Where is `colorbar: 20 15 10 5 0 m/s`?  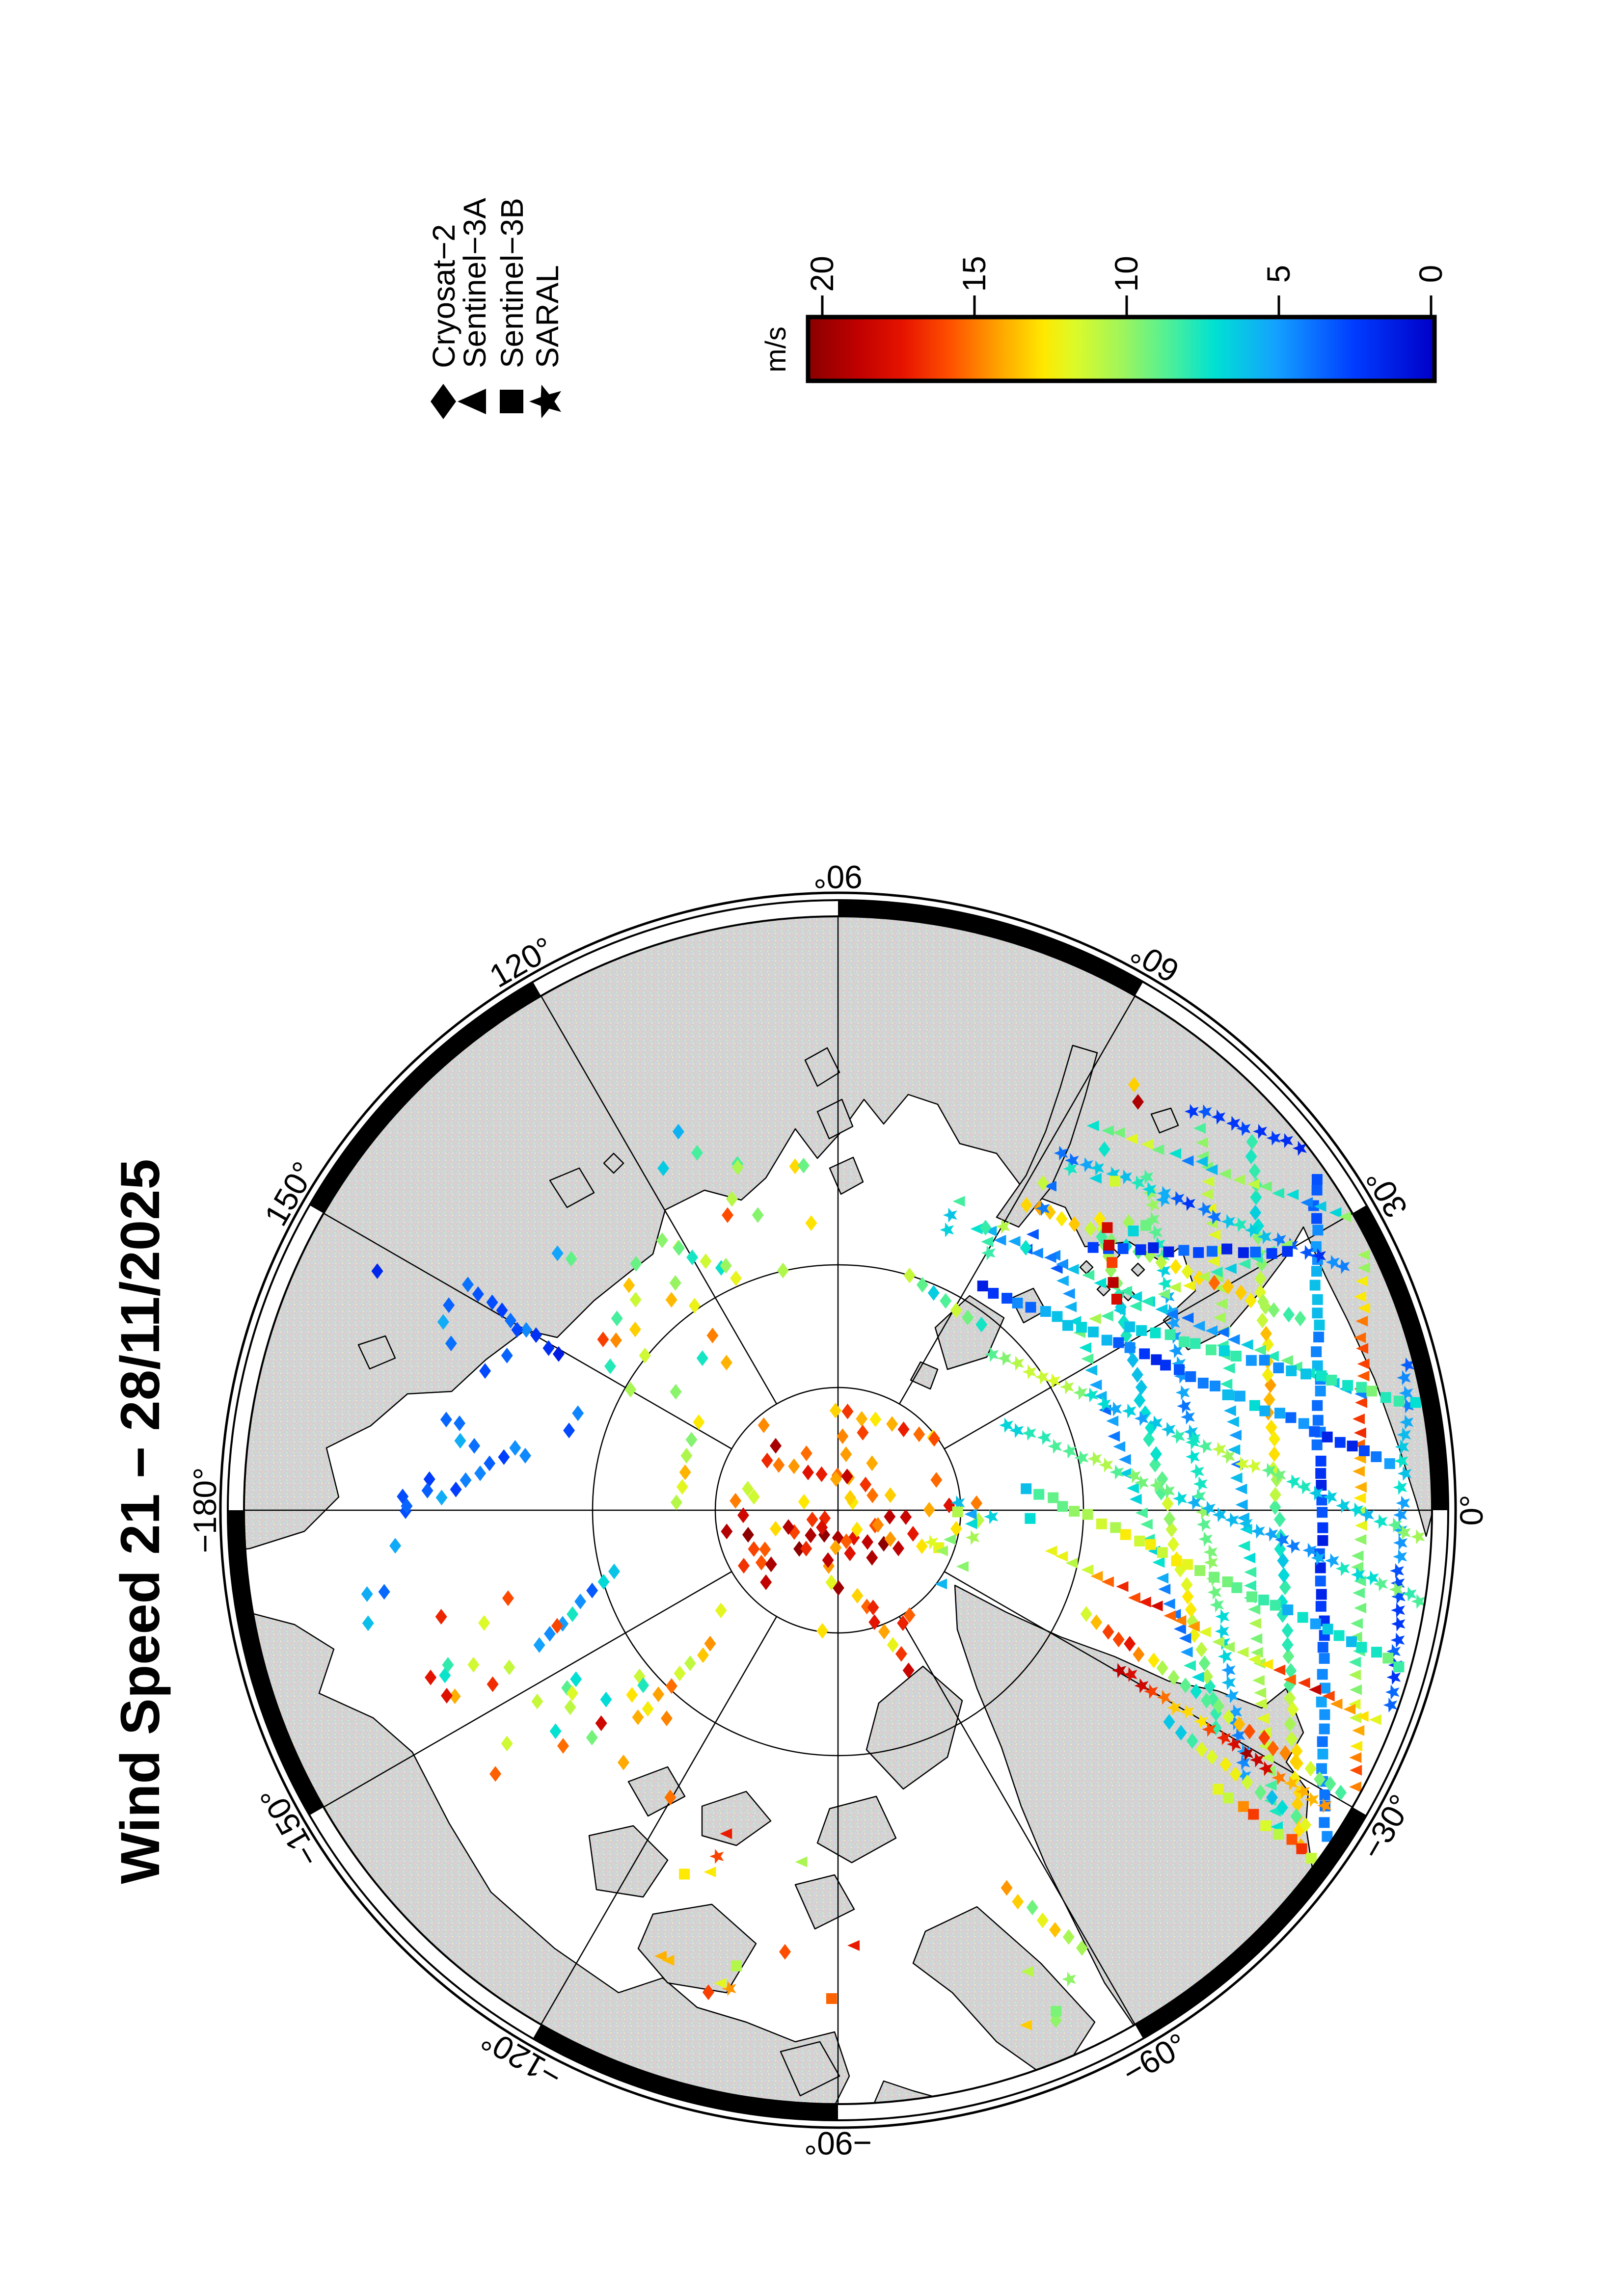
colorbar: 20 15 10 5 0 m/s is located at coordinates (1104, 319).